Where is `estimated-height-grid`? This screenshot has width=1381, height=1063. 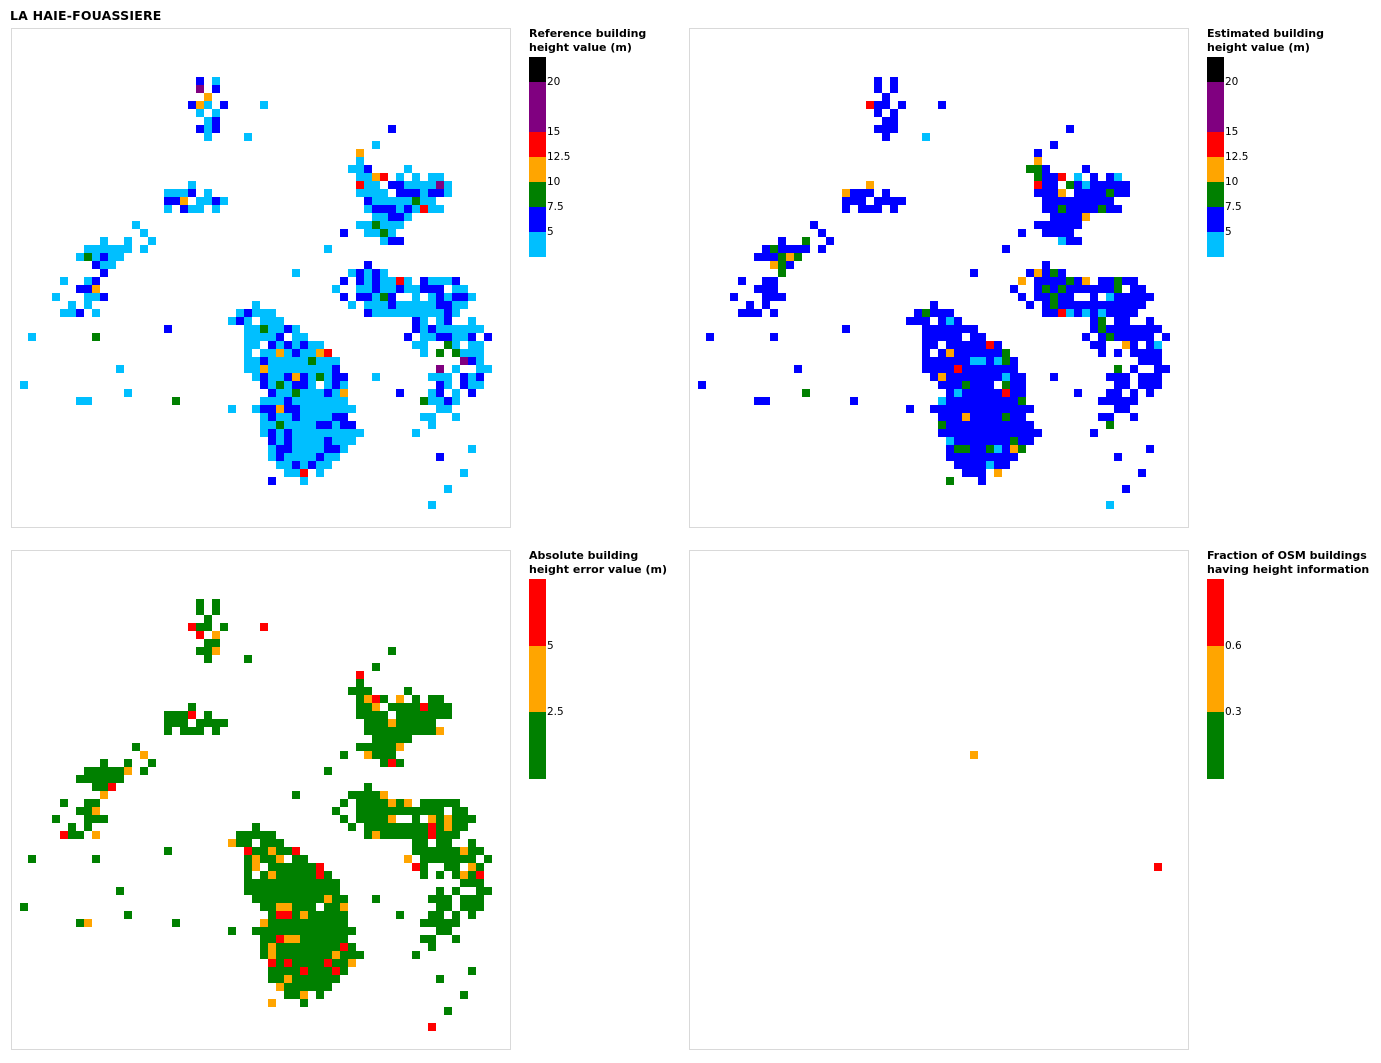 estimated-height-grid is located at coordinates (934, 293).